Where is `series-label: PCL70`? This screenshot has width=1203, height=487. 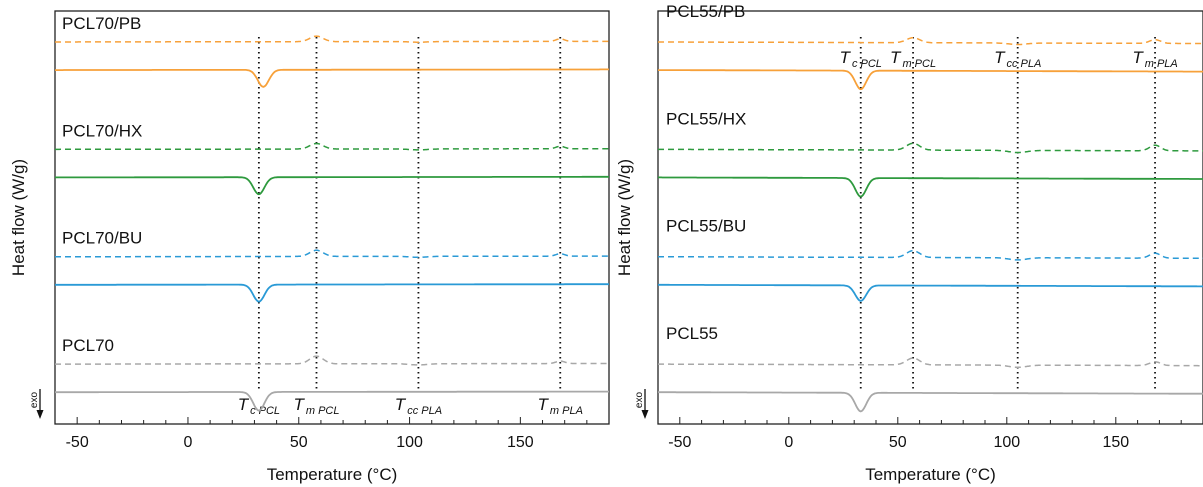 series-label: PCL70 is located at coordinates (88, 345).